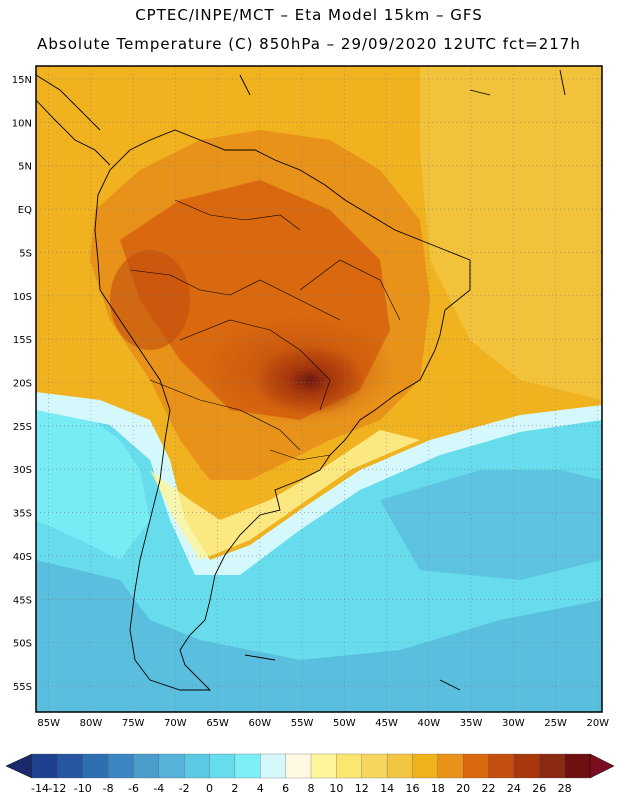  I want to click on title-line-1: CPTEC/INPE/MCT – Eta Model 15km – GFS, so click(309, 15).